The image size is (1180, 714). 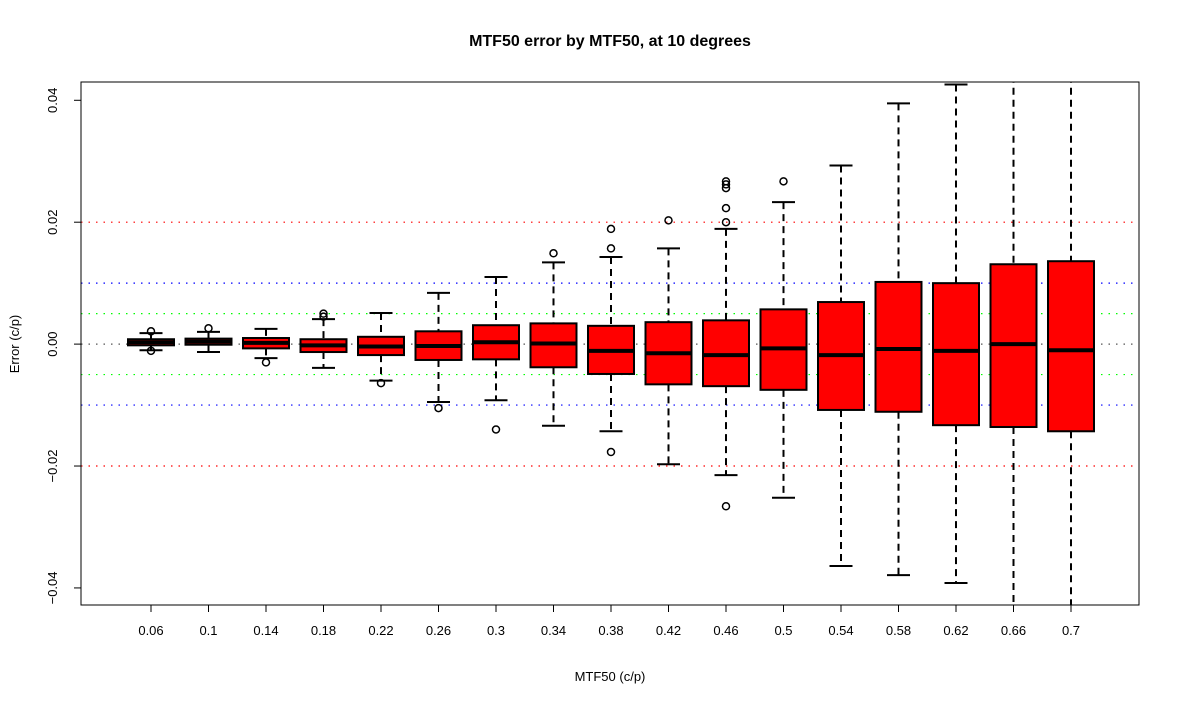 What do you see at coordinates (668, 630) in the screenshot?
I see `x-tick-label: 0.42` at bounding box center [668, 630].